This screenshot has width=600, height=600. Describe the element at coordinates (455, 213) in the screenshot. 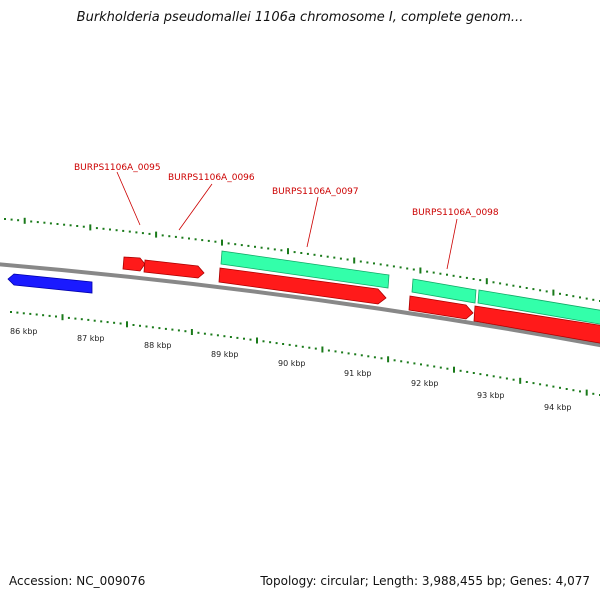

I see `gene-label-0098: BURPS1106A_0098` at that location.